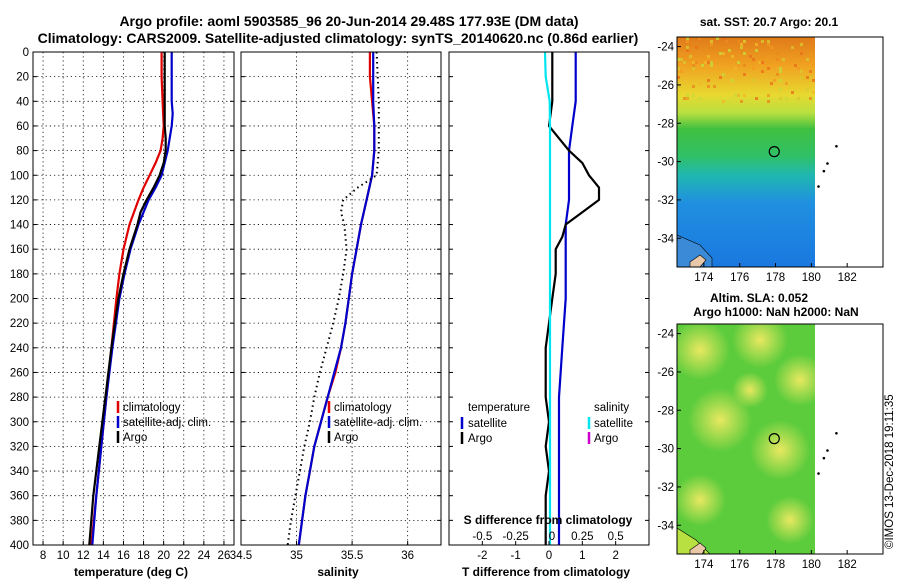  I want to click on s-difference-tick-label: -0.5, so click(482, 537).